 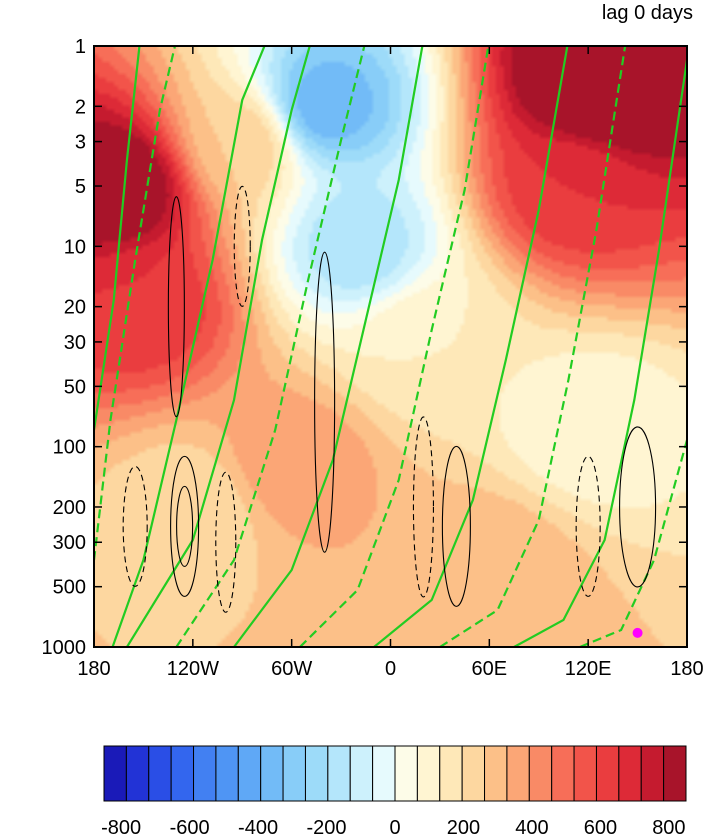 I want to click on x-tick-label: 120E, so click(x=588, y=669).